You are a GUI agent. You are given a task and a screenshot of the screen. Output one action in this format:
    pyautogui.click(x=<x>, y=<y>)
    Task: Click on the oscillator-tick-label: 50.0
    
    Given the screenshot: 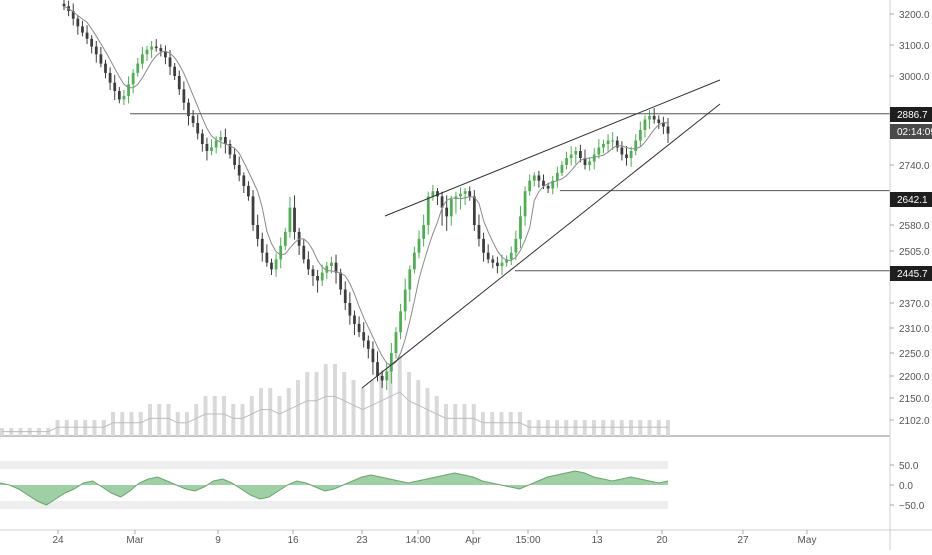 What is the action you would take?
    pyautogui.click(x=909, y=466)
    